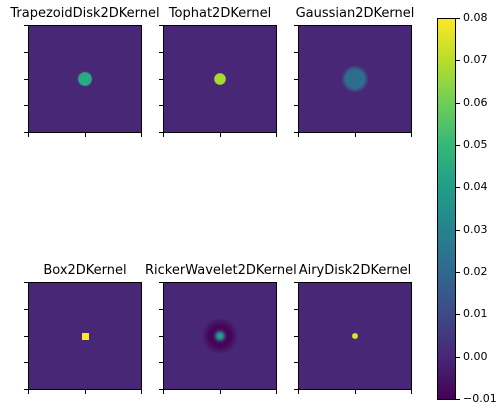  What do you see at coordinates (475, 313) in the screenshot?
I see `colorbar-tick-label: 0.01` at bounding box center [475, 313].